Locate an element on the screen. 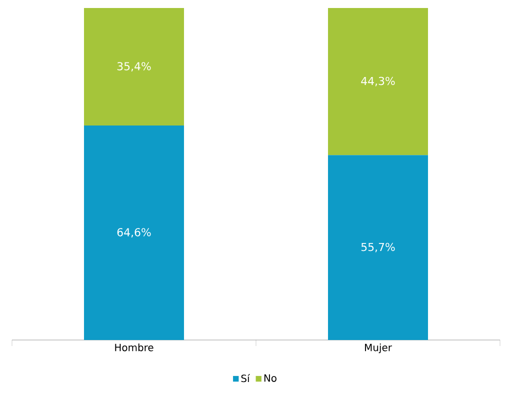 The width and height of the screenshot is (509, 407). data-label: 64,6% is located at coordinates (134, 233).